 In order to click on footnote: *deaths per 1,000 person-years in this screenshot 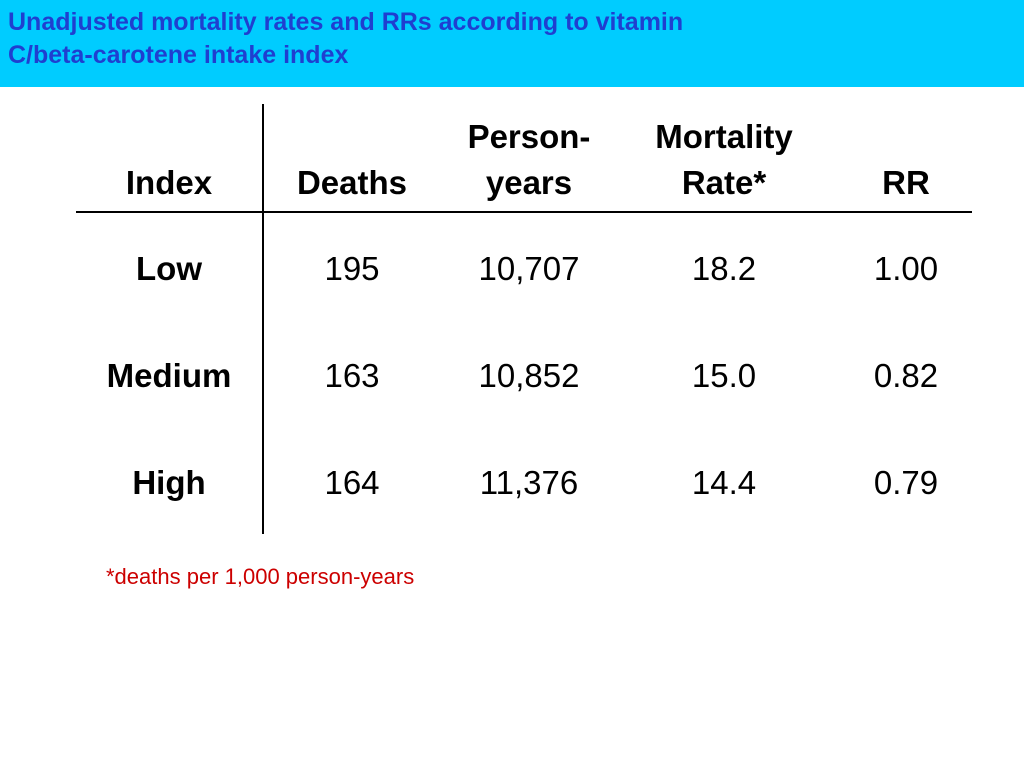, I will do `click(260, 576)`.